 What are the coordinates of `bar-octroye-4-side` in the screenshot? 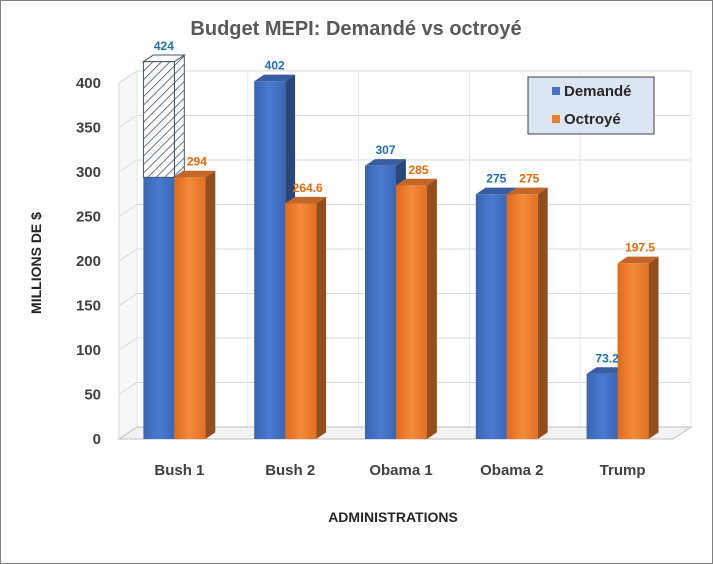 It's located at (653, 347).